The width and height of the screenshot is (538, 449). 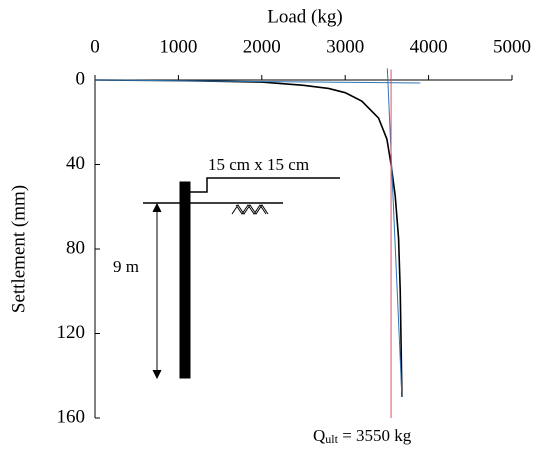 I want to click on x-tick-label: 4000, so click(x=429, y=46).